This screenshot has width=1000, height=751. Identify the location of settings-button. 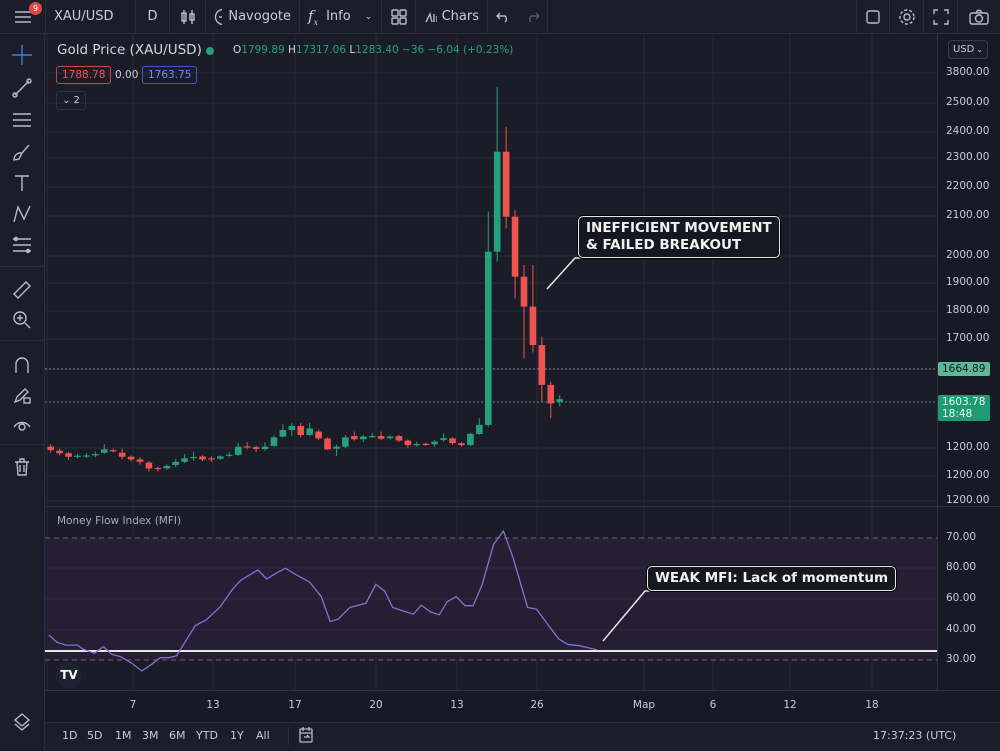
(907, 16).